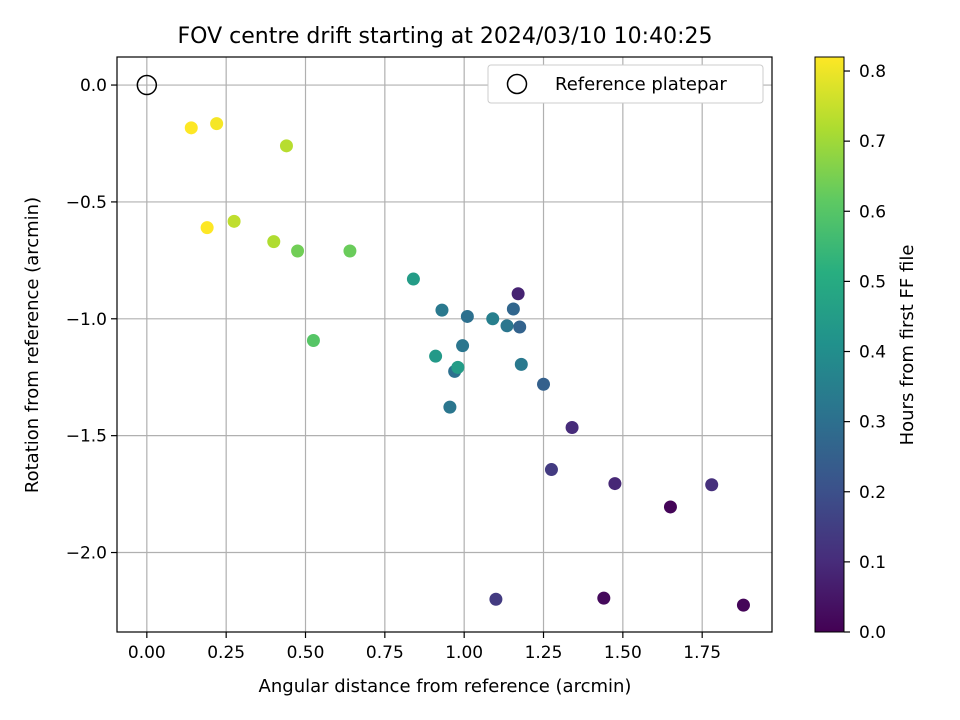 The image size is (960, 720). What do you see at coordinates (872, 633) in the screenshot?
I see `colorbar-tick-label: 0.0` at bounding box center [872, 633].